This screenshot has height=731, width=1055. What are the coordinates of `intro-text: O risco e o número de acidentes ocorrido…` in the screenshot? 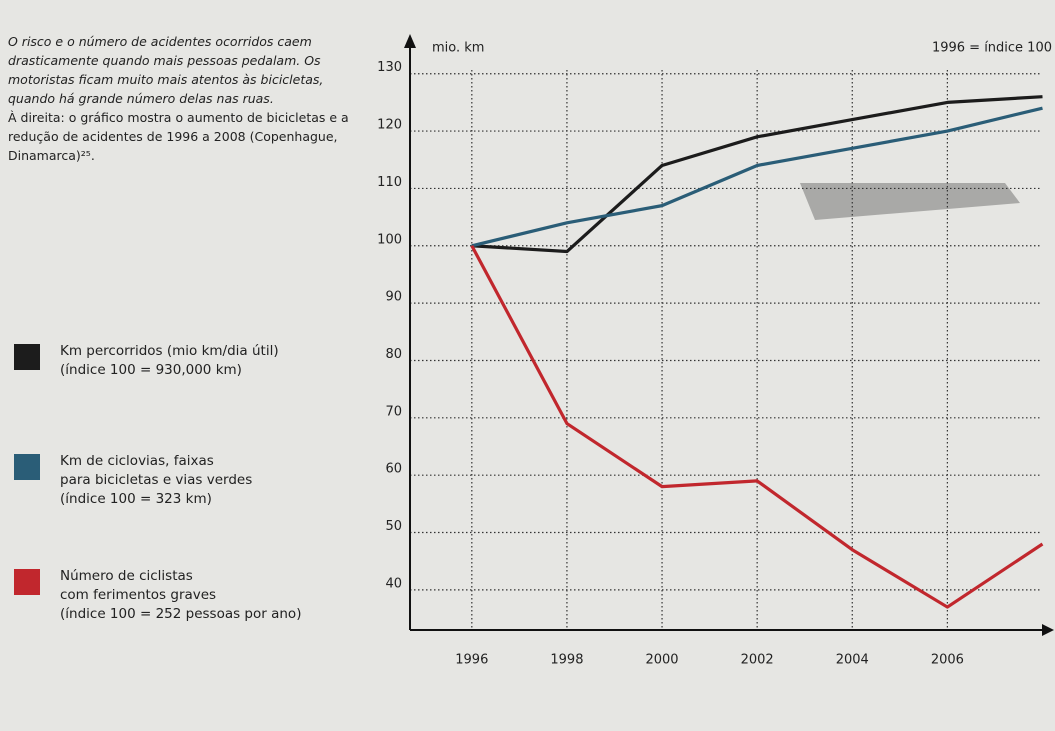 It's located at (183, 98).